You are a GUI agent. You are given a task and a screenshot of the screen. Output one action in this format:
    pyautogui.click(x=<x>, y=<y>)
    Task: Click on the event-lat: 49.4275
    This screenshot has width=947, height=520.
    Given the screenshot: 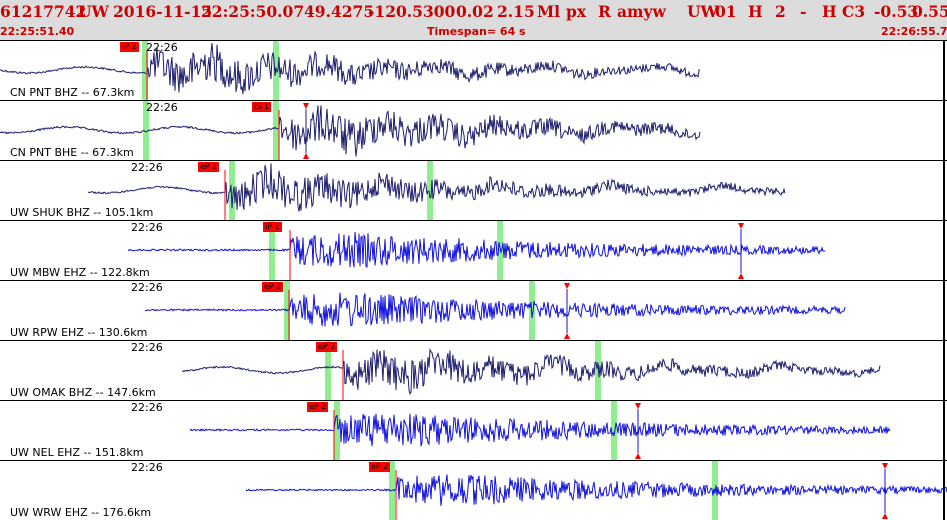 What is the action you would take?
    pyautogui.click(x=339, y=11)
    